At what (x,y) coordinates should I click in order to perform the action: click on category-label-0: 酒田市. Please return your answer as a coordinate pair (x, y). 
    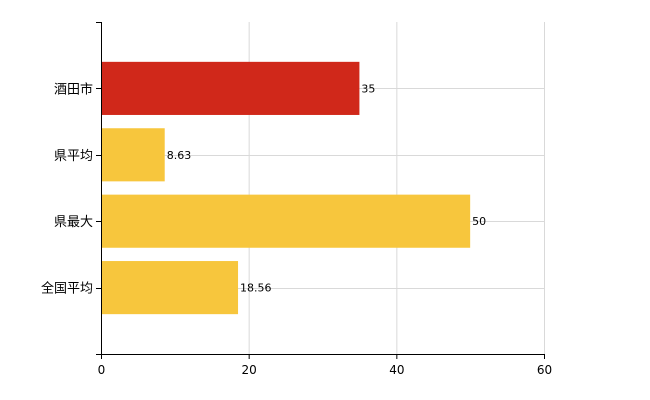
    Looking at the image, I should click on (73, 89).